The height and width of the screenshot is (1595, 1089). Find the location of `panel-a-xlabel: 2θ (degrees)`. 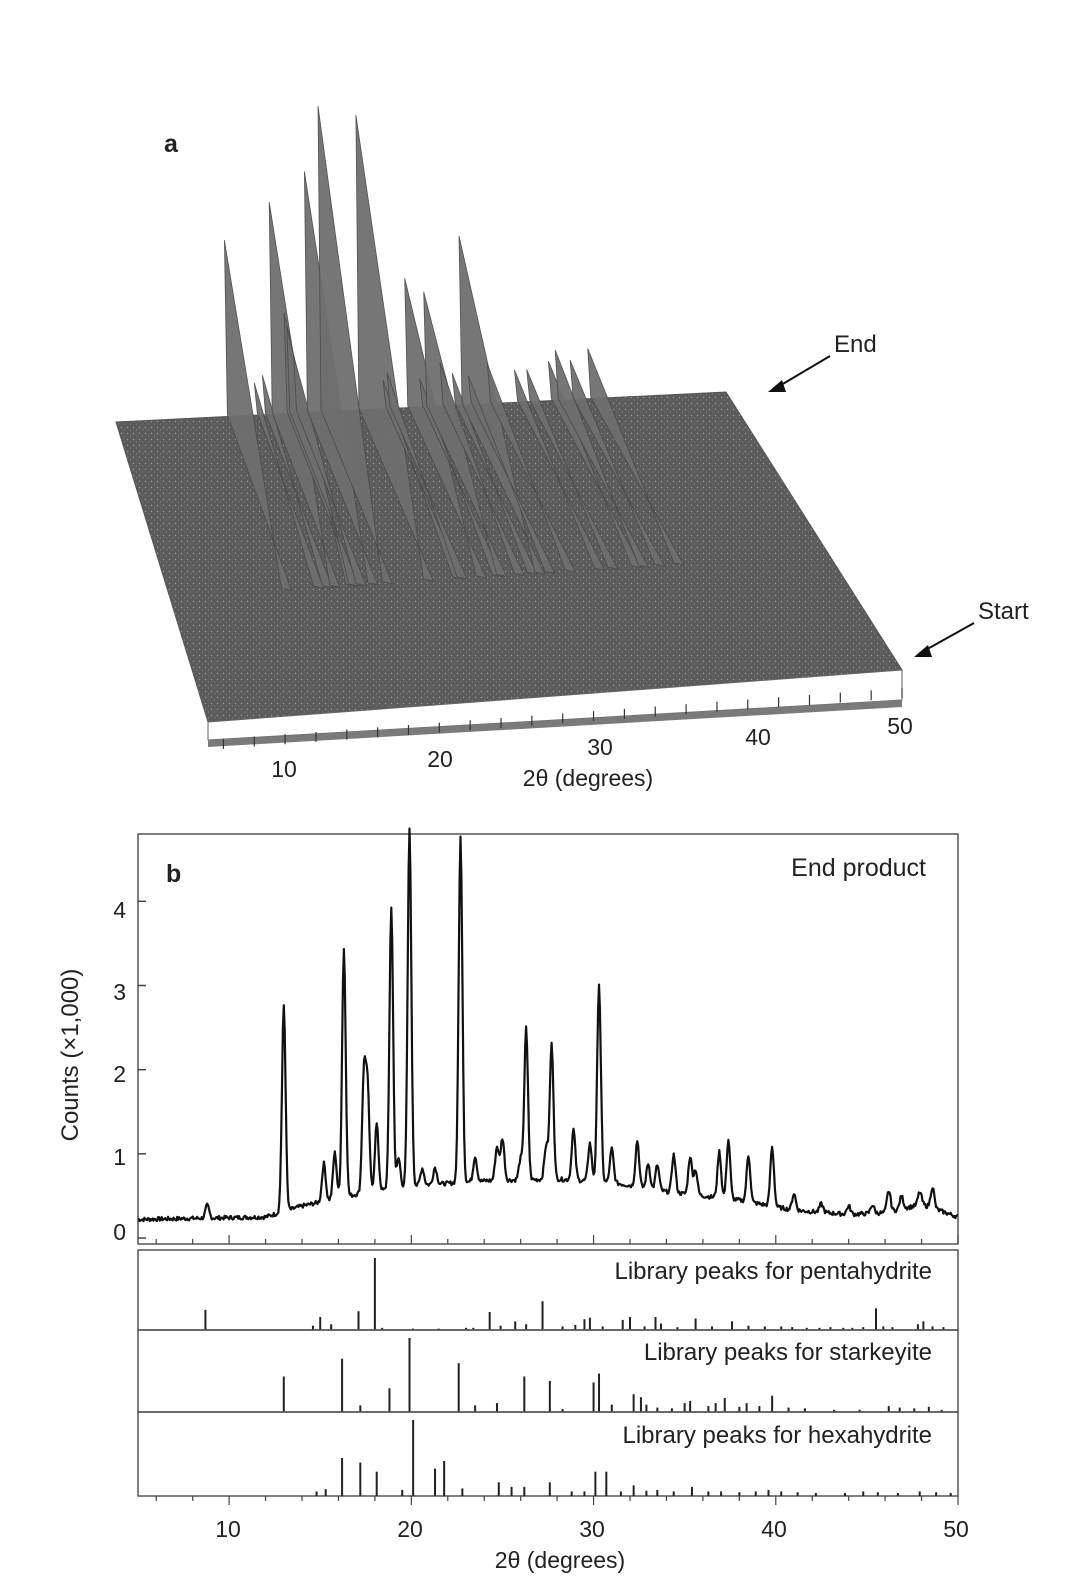

panel-a-xlabel: 2θ (degrees) is located at coordinates (588, 778).